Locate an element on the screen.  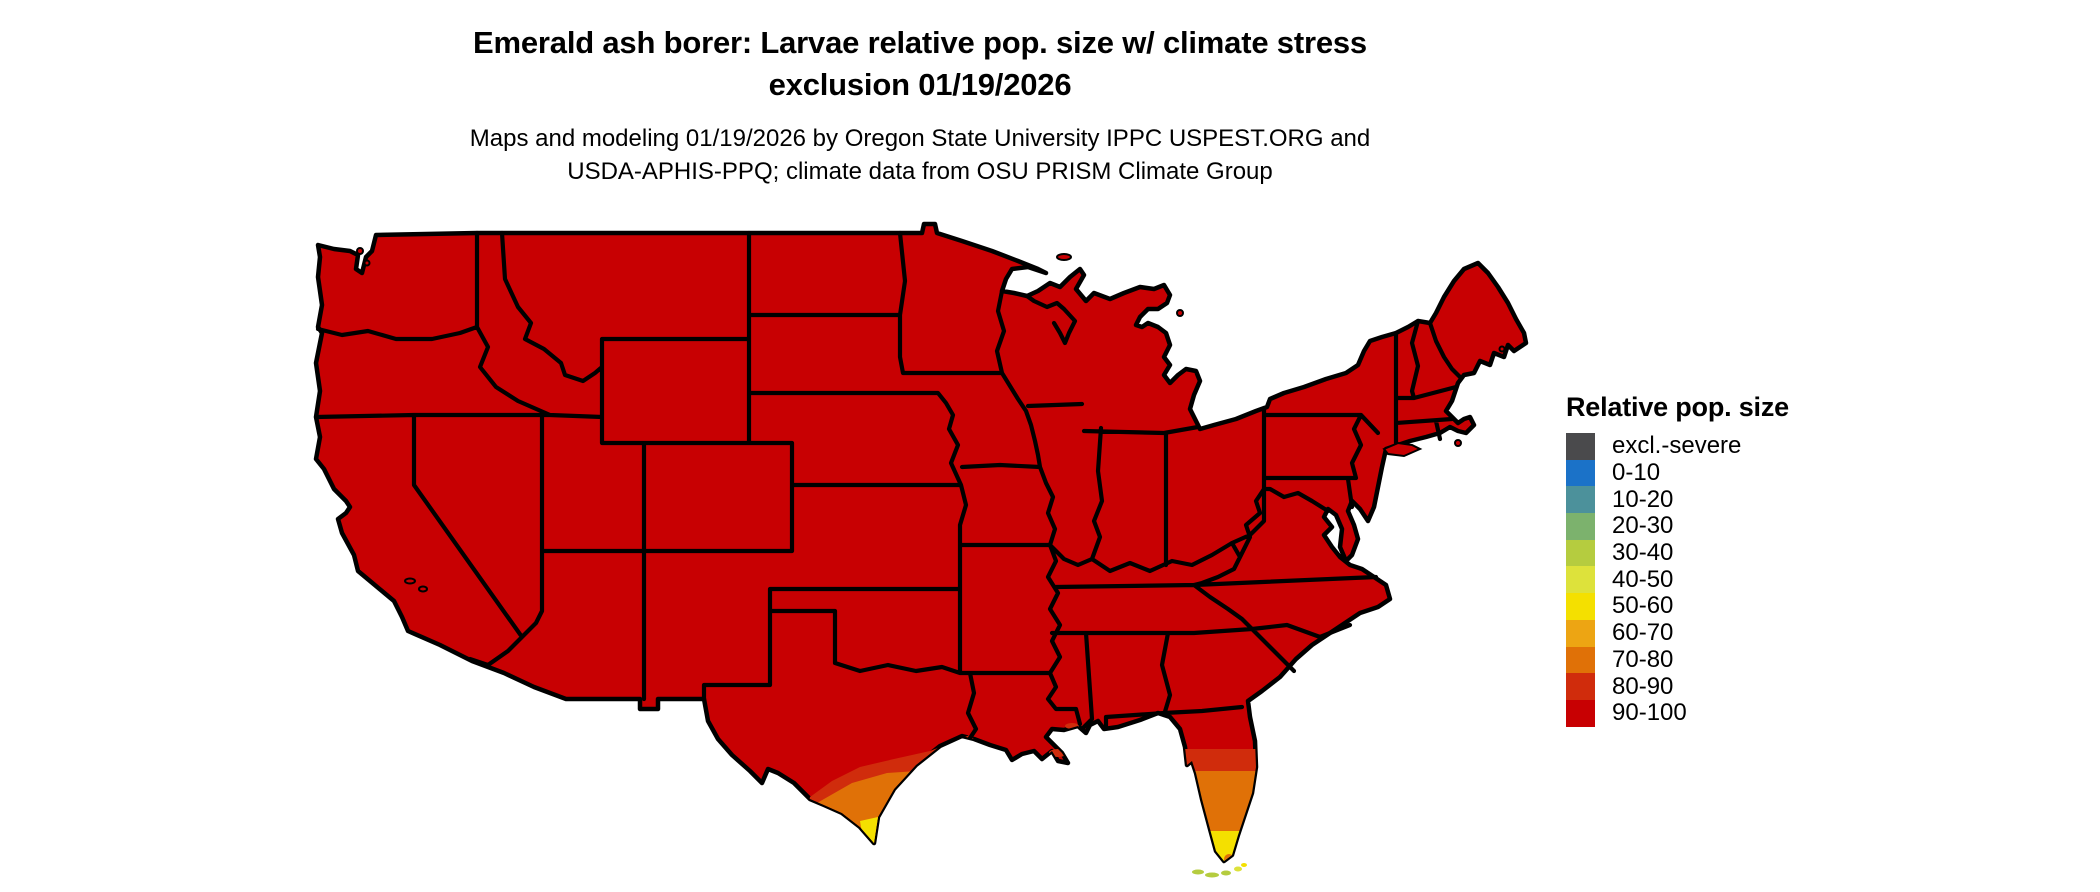
lake-huron-island-speck is located at coordinates (1180, 313).